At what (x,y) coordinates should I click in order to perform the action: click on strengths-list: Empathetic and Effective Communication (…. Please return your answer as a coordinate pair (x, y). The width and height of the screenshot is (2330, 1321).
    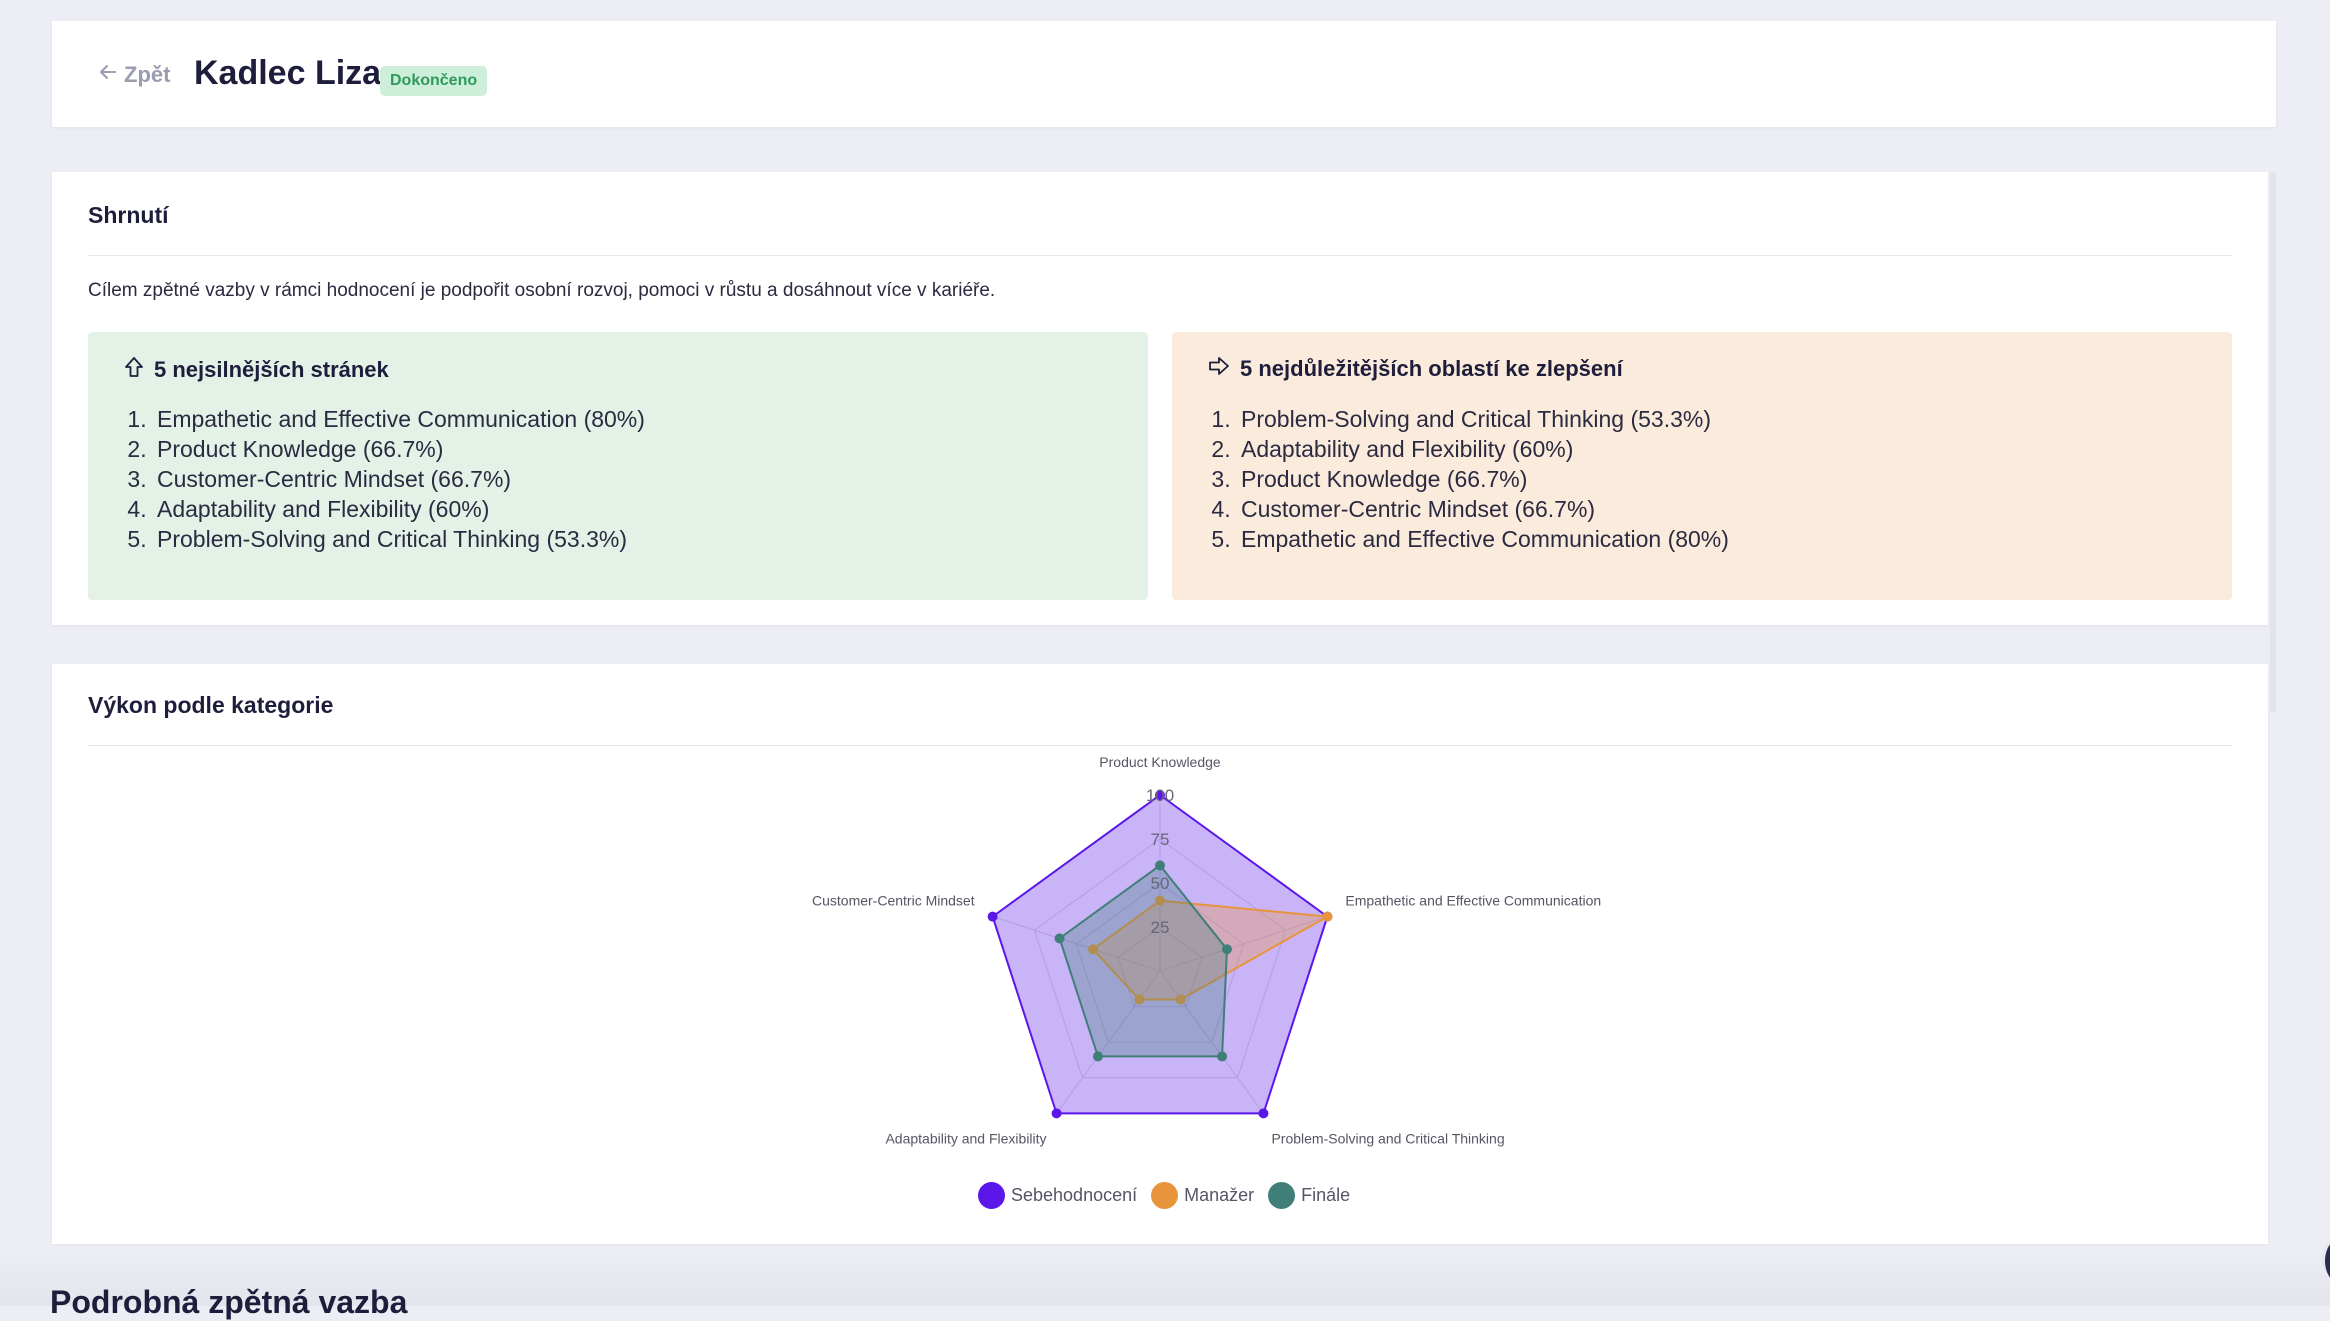
    Looking at the image, I should click on (384, 479).